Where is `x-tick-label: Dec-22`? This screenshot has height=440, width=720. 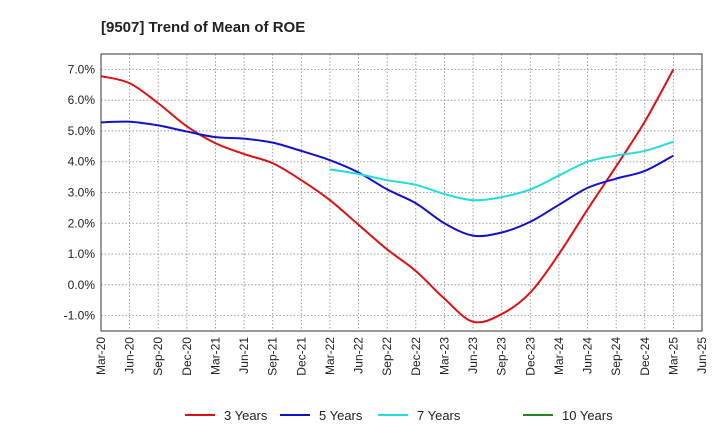 x-tick-label: Dec-22 is located at coordinates (416, 356).